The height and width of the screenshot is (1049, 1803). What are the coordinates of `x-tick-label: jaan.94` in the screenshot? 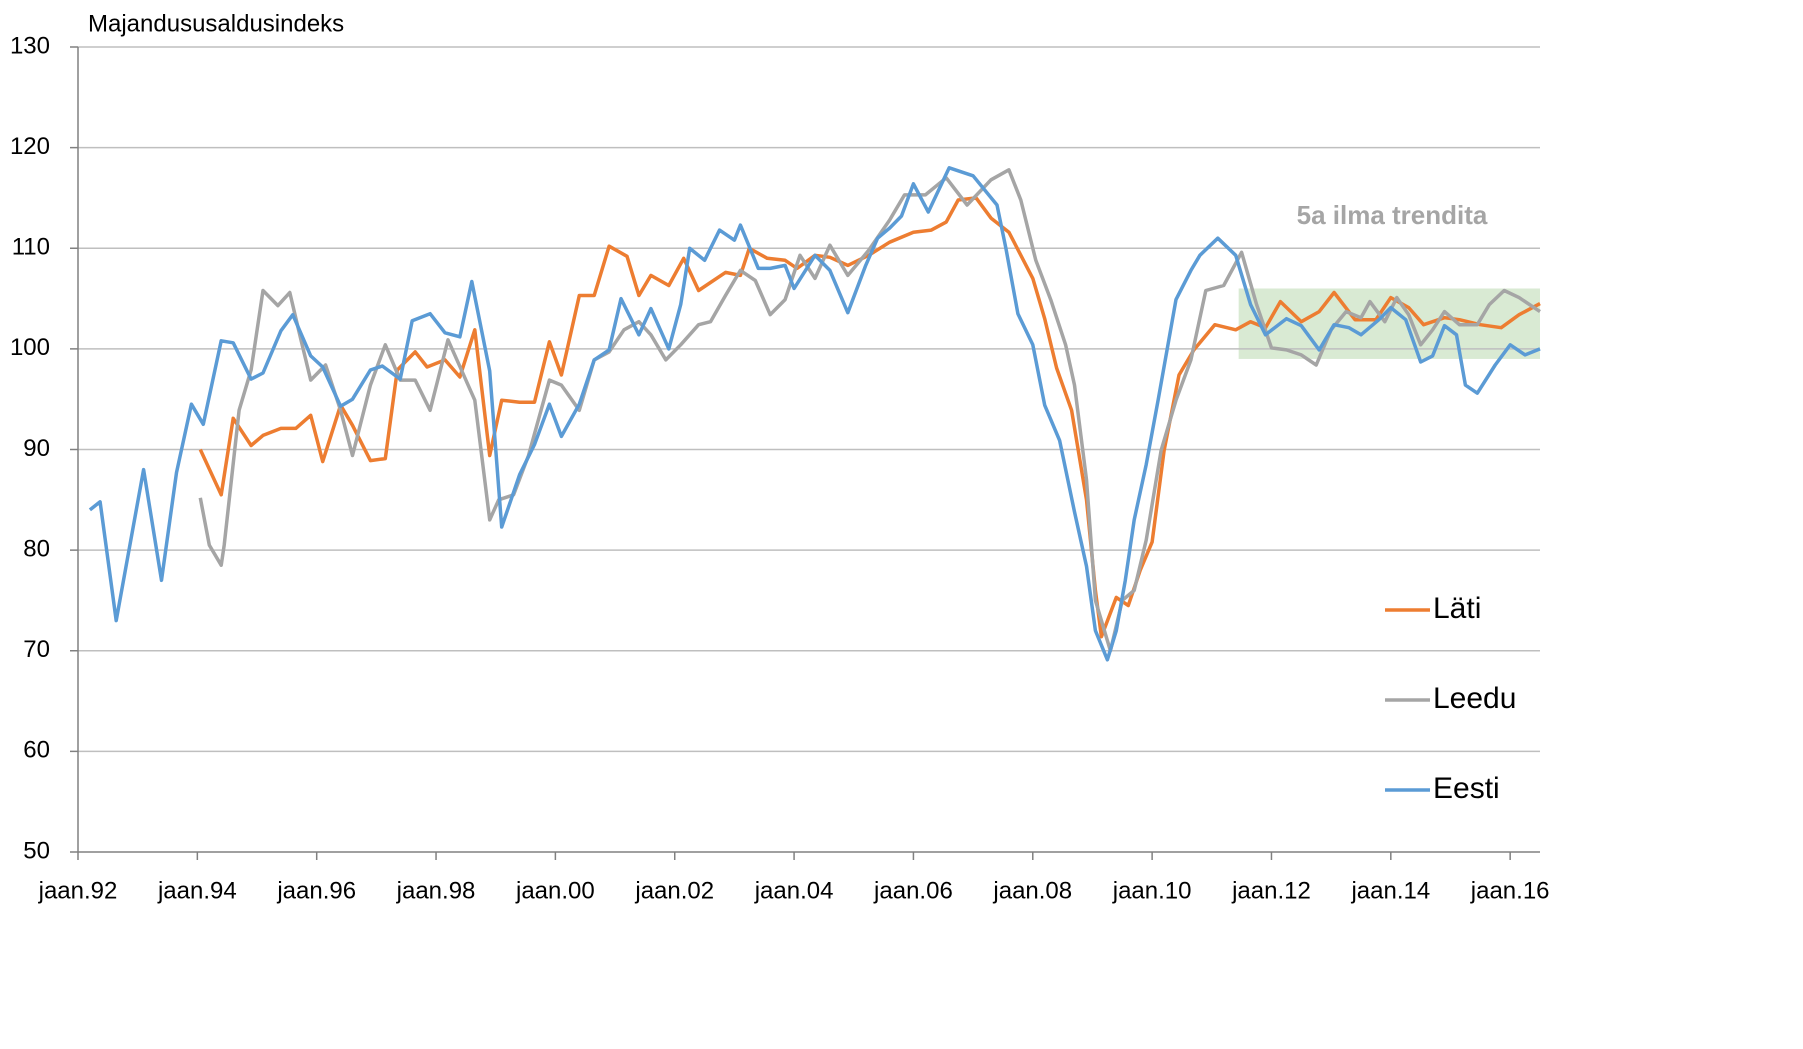 It's located at (197, 890).